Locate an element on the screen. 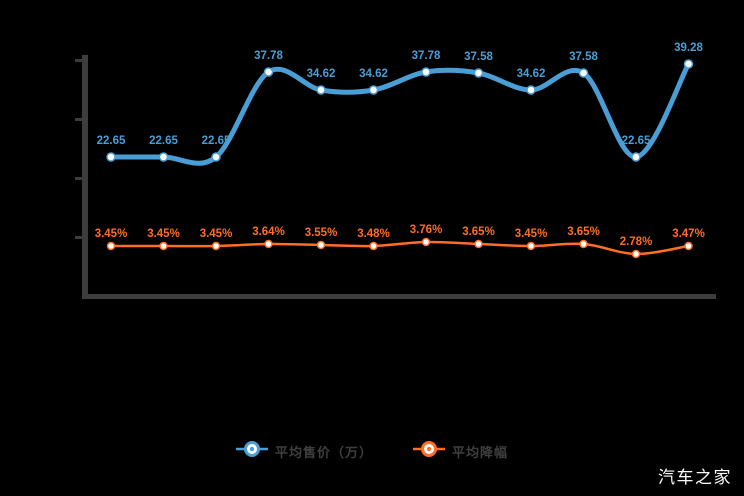 Image resolution: width=744 pixels, height=496 pixels. orange-series-data-label: 3.76% is located at coordinates (426, 230).